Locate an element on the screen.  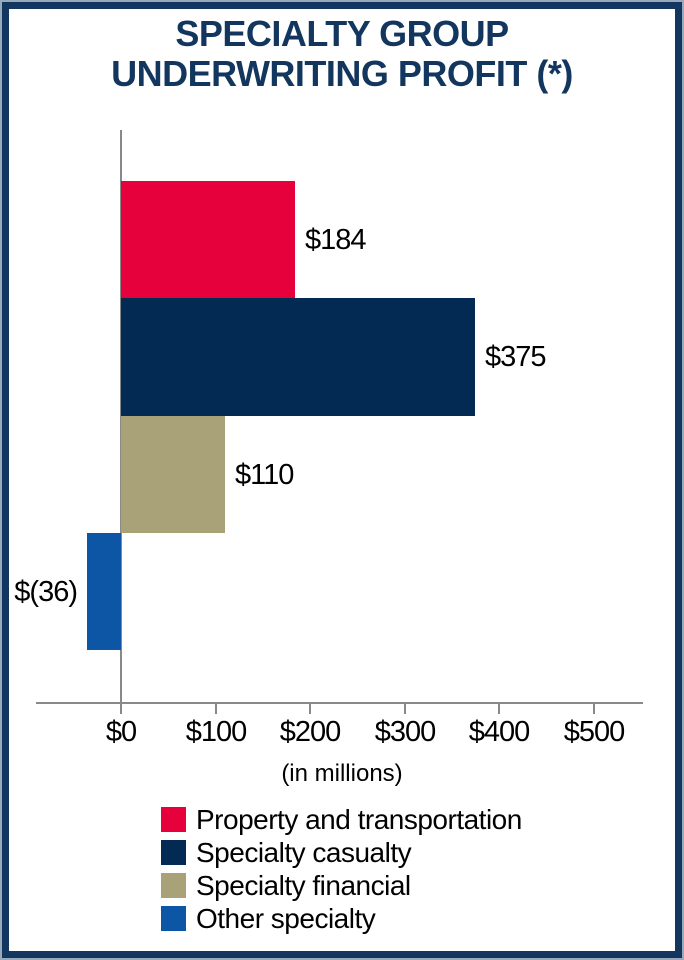
legend-item-property-and-transportation: Property and transportation is located at coordinates (341, 819).